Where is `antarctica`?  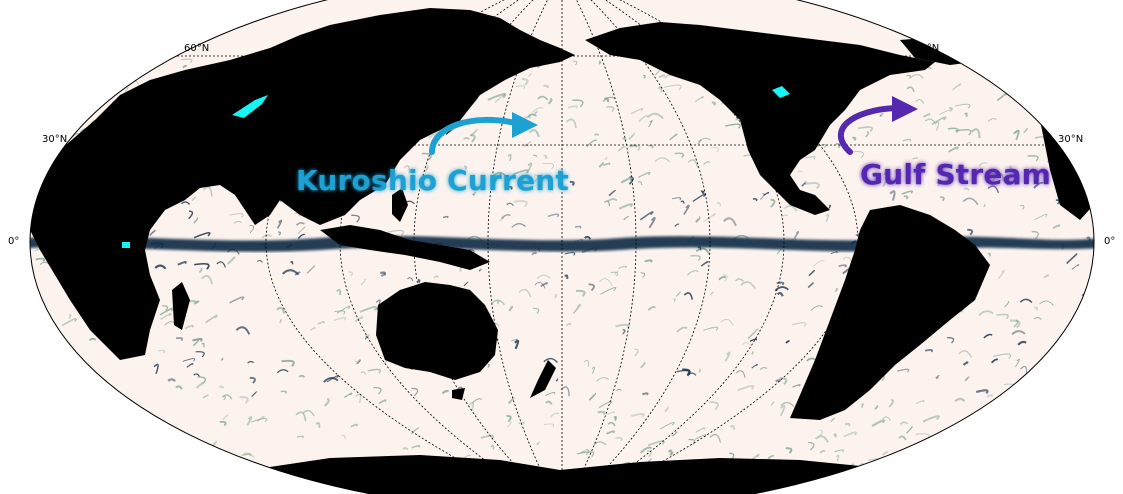 antarctica is located at coordinates (575, 474).